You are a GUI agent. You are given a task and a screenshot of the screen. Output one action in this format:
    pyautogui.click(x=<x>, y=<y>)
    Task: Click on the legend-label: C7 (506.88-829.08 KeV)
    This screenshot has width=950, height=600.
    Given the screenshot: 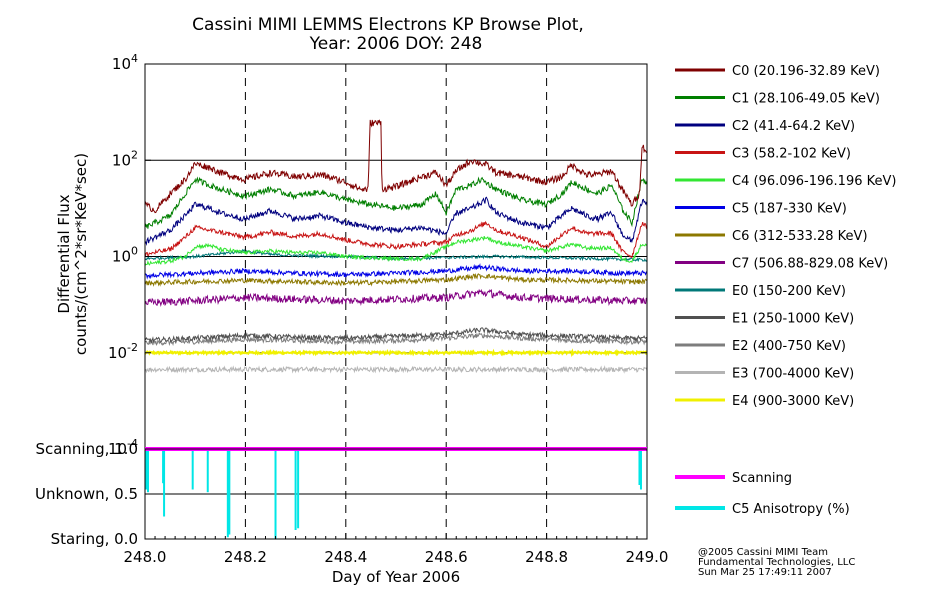 What is the action you would take?
    pyautogui.click(x=810, y=264)
    